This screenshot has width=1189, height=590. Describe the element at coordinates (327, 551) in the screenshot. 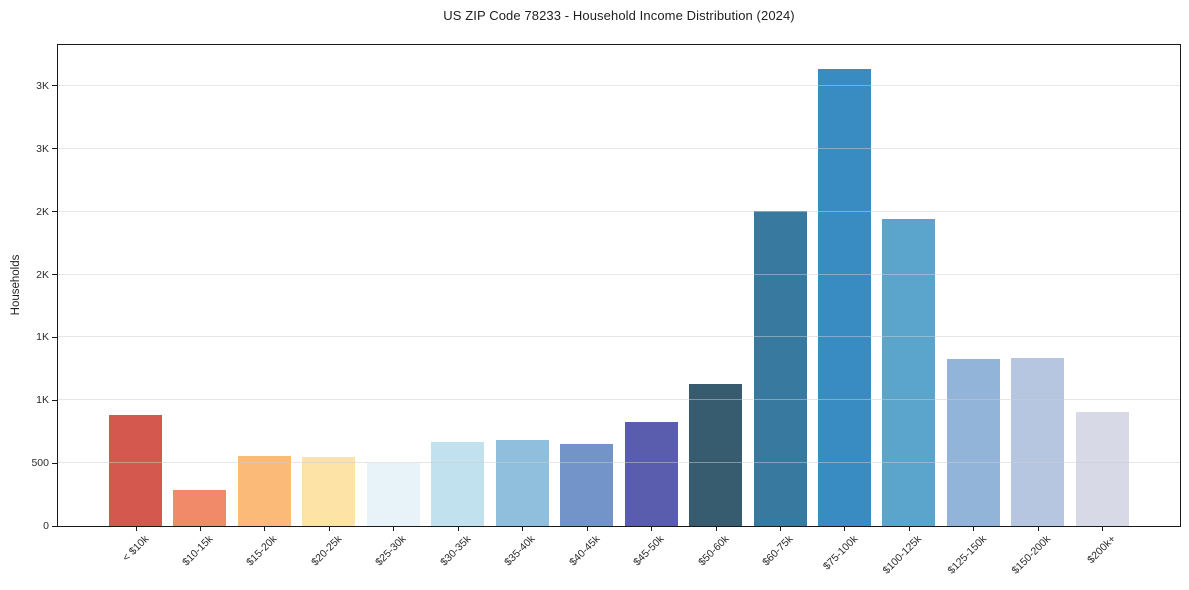

I see `x-tick-label: $20-25k` at that location.